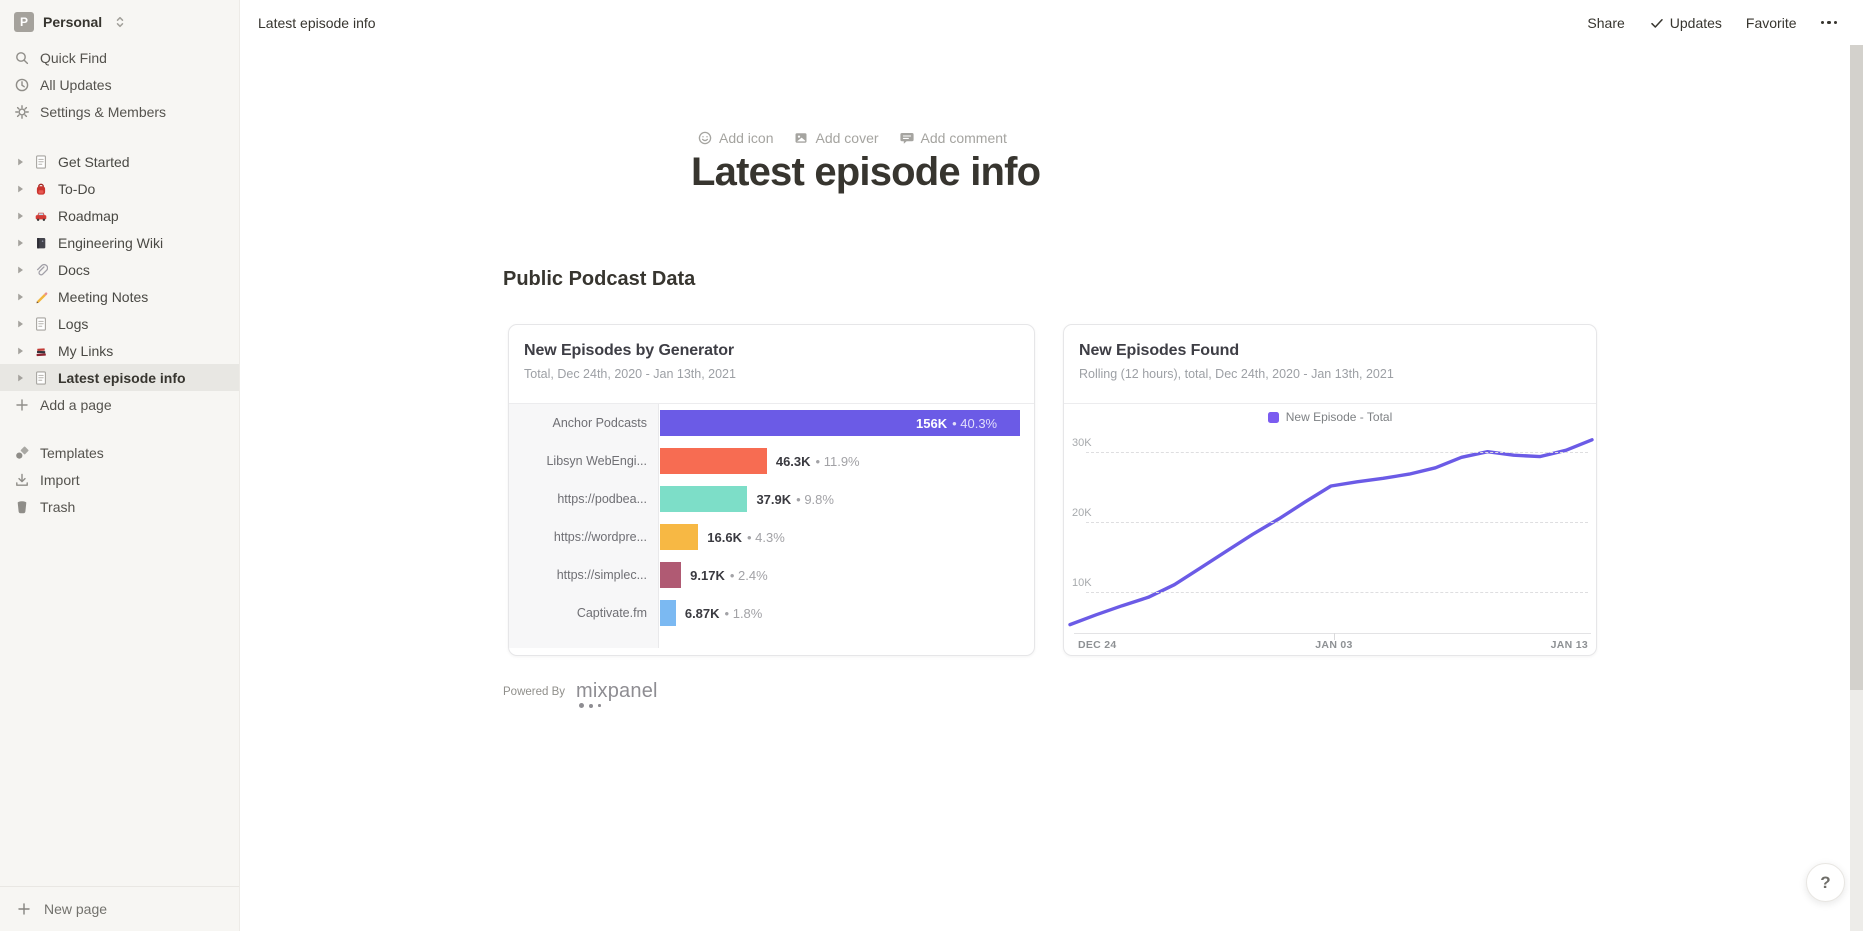  What do you see at coordinates (41, 351) in the screenshot?
I see `books-icon` at bounding box center [41, 351].